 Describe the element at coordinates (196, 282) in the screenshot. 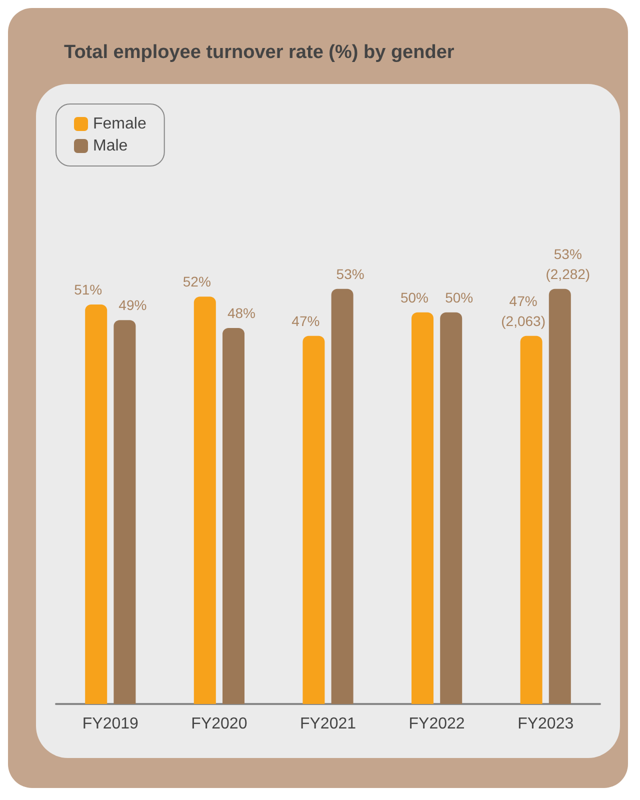

I see `data-label: 52%` at that location.